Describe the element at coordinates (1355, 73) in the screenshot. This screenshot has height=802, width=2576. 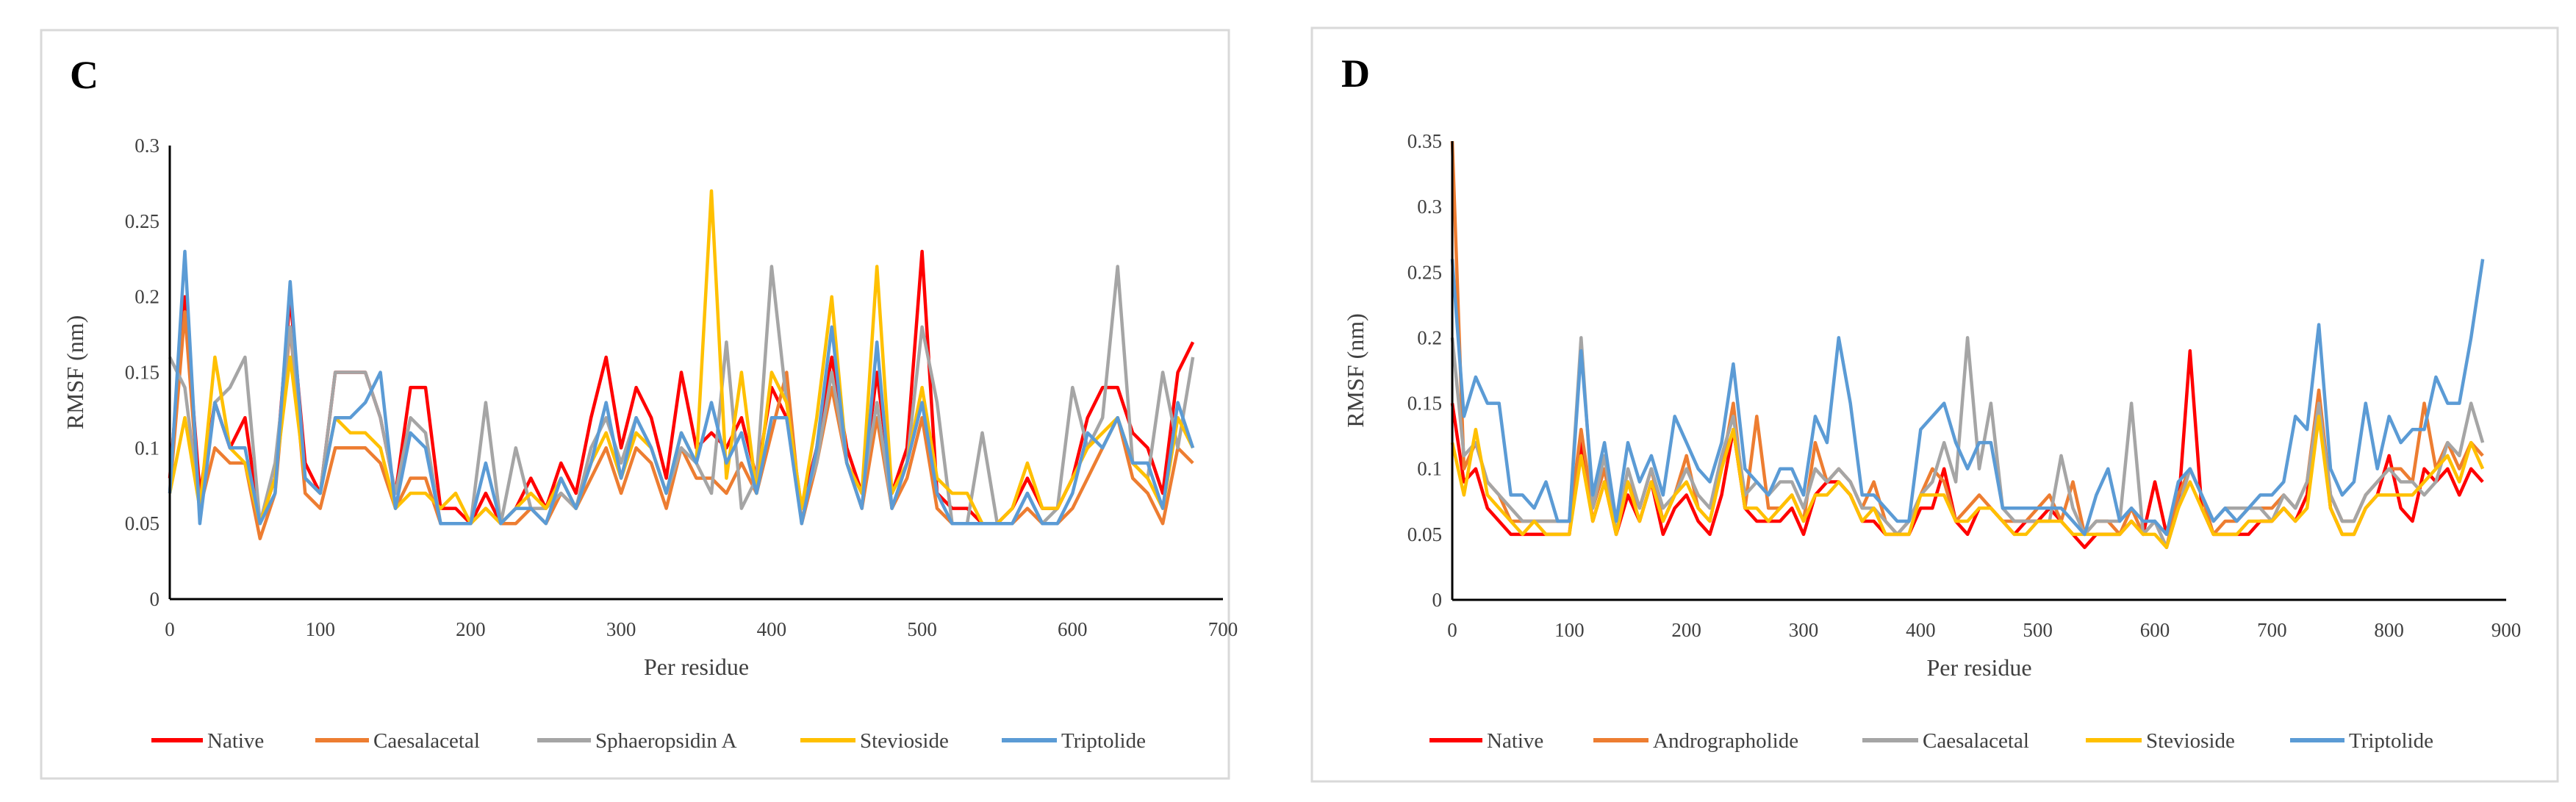
I see `panel-label: D` at that location.